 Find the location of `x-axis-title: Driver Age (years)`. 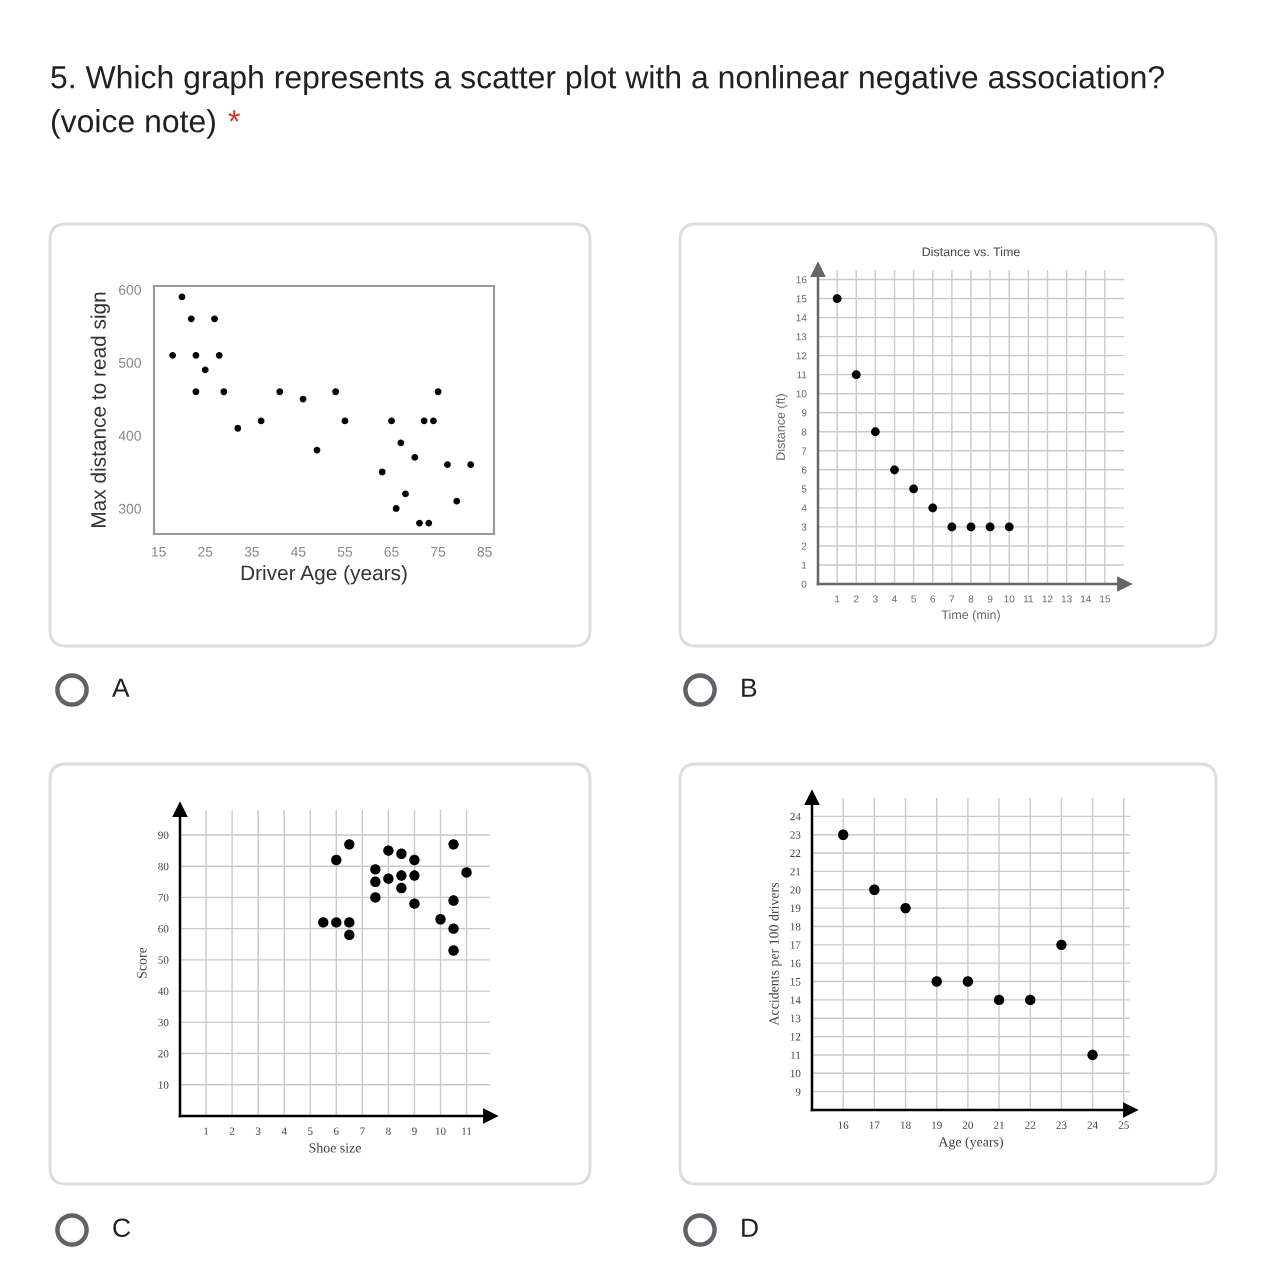

x-axis-title: Driver Age (years) is located at coordinates (324, 575).